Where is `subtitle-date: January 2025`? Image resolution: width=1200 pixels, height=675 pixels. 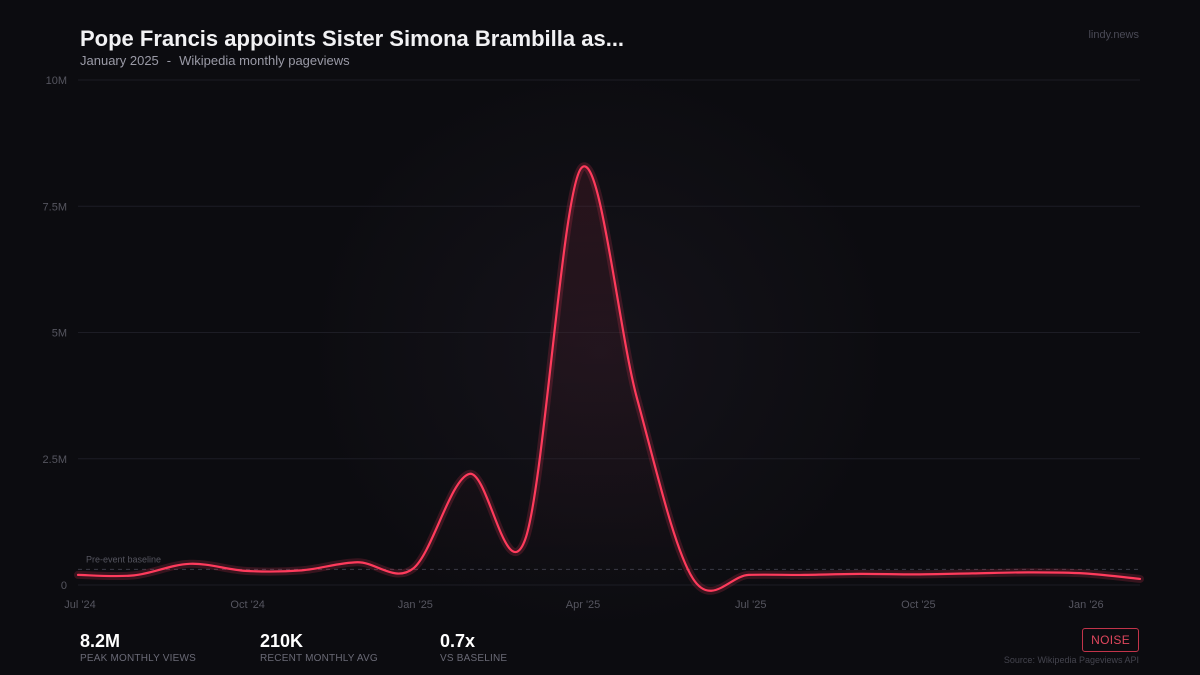 subtitle-date: January 2025 is located at coordinates (119, 60).